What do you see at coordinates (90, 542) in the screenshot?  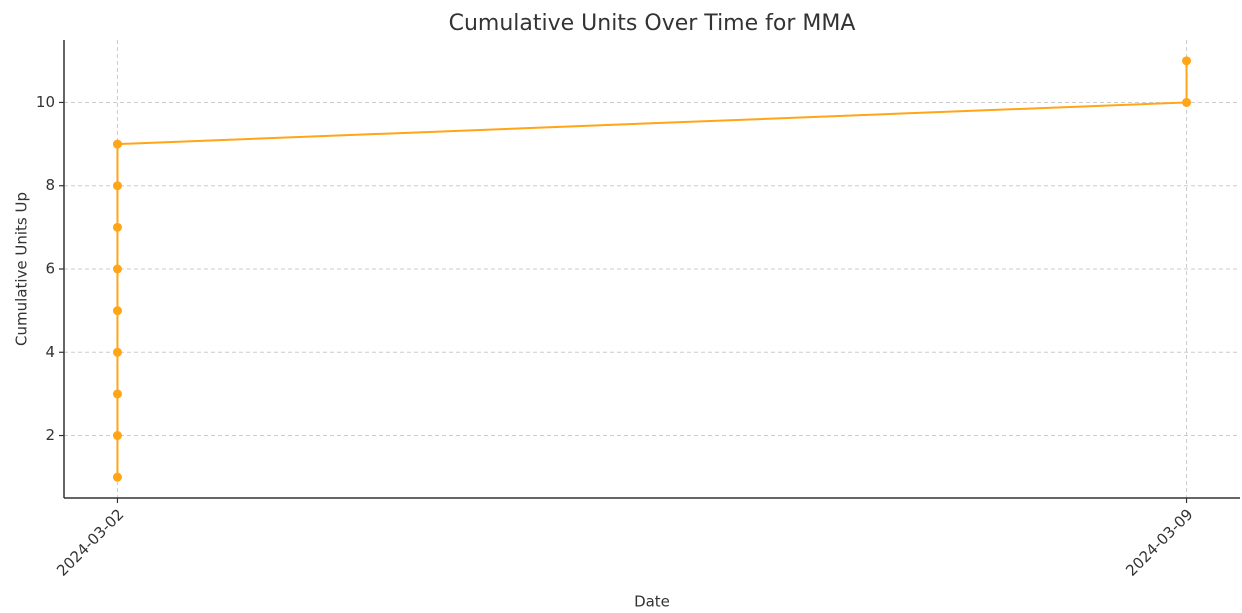 I see `x-tick-label: 2024-03-02` at bounding box center [90, 542].